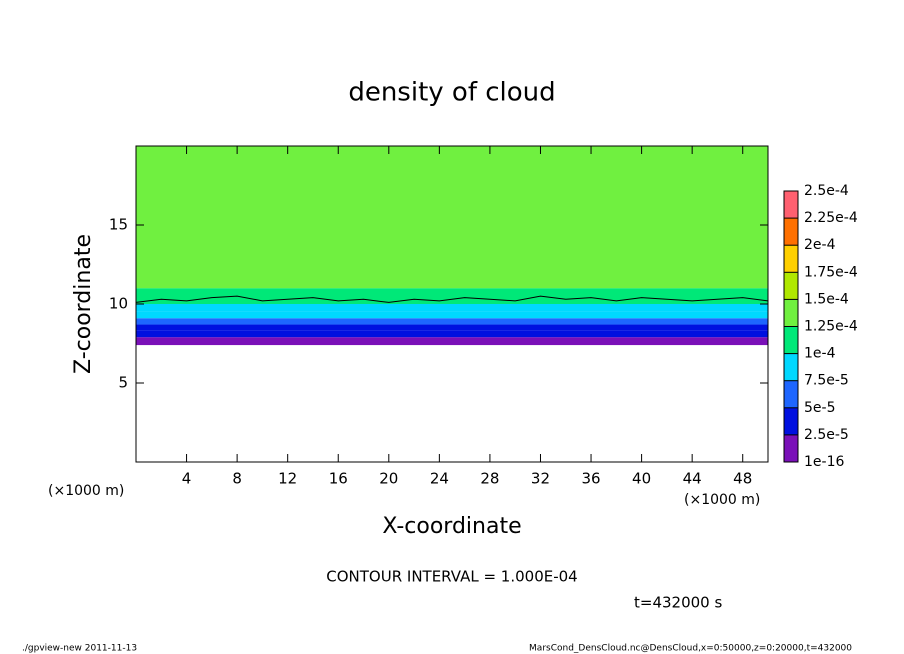  What do you see at coordinates (79, 649) in the screenshot?
I see `footer-left: ./gpview-new 2011-11-13` at bounding box center [79, 649].